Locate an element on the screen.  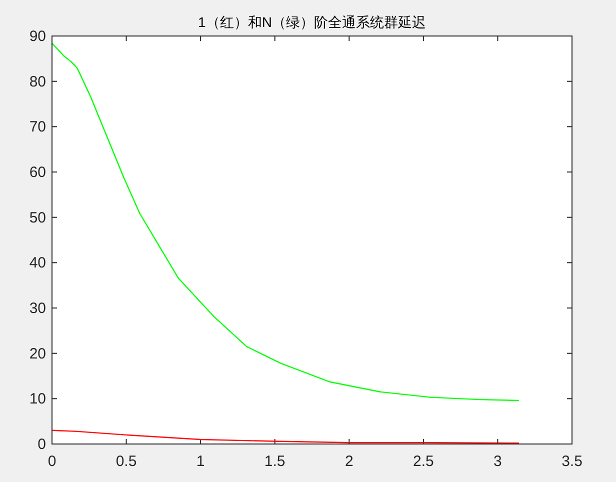
x-tick-label: 3 is located at coordinates (498, 461).